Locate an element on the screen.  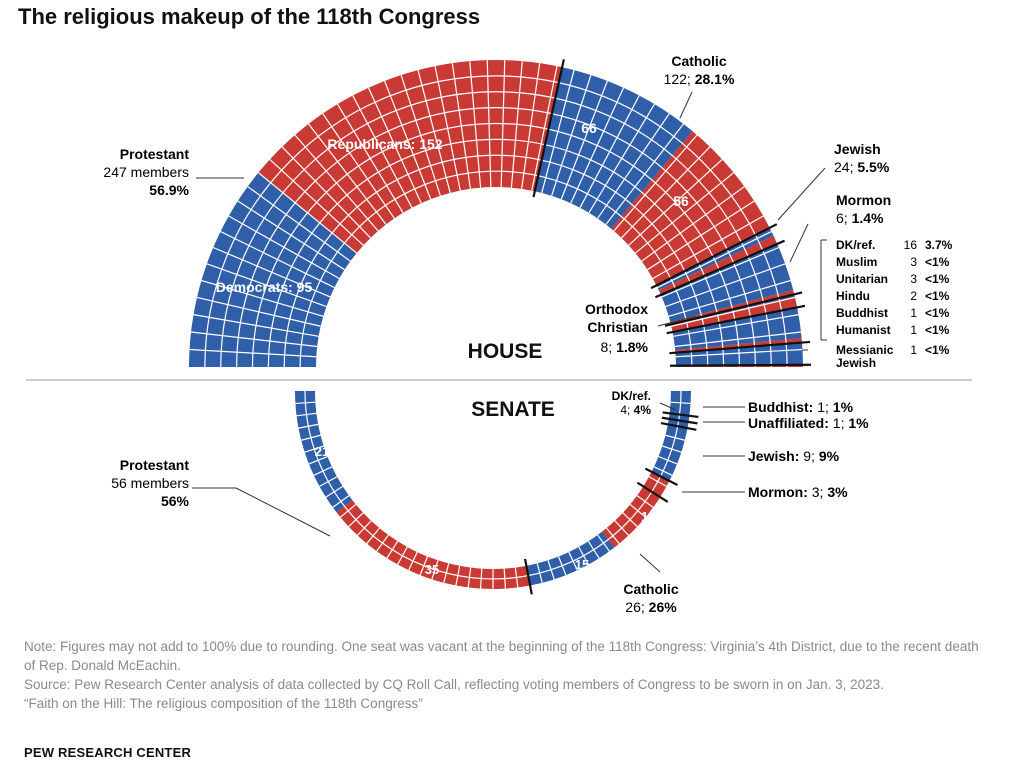
svg-text: Mormon is located at coordinates (863, 200).